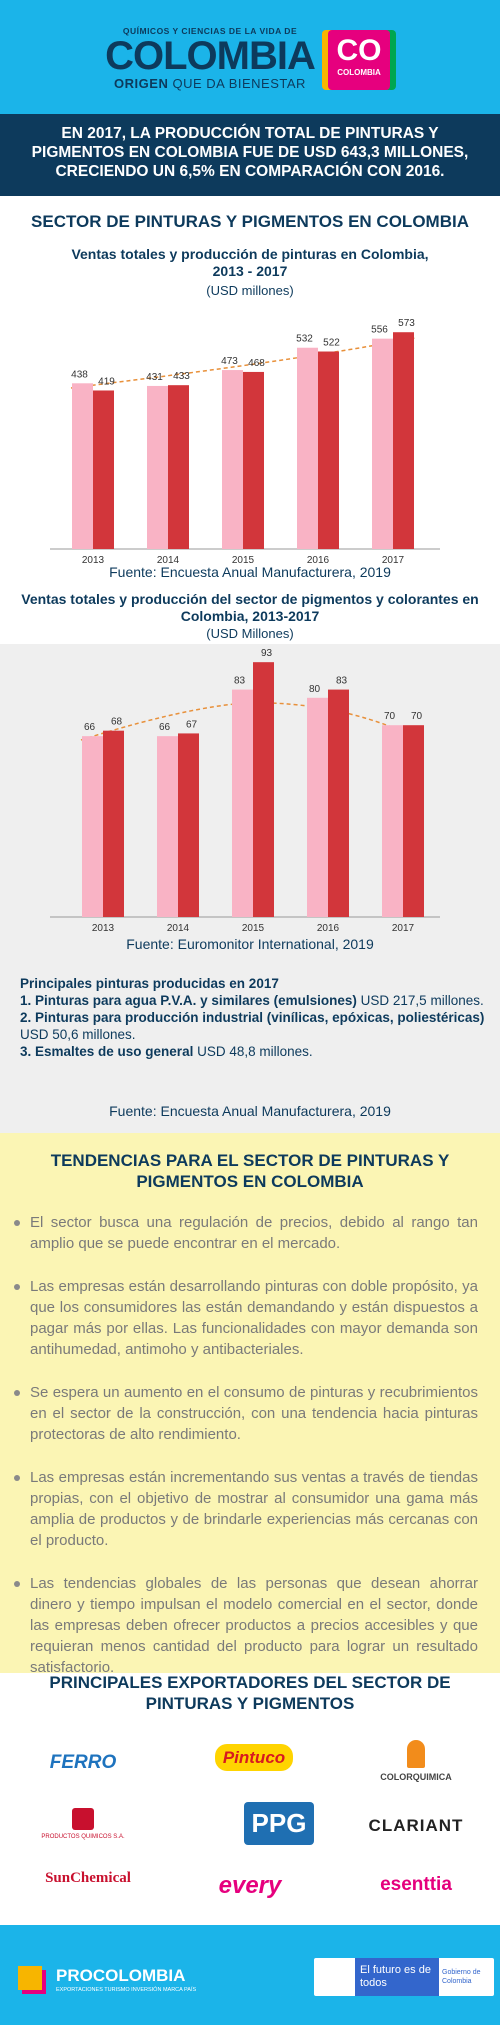 The image size is (500, 2025). I want to click on product-value: USD 50,6 millones., so click(78, 1034).